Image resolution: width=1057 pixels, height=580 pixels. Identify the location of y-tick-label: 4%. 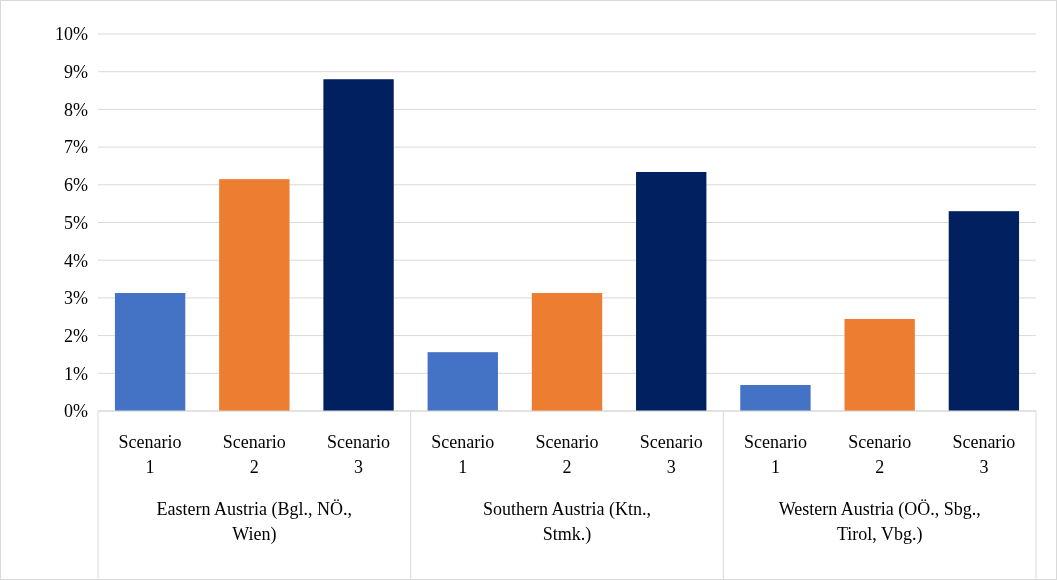
(76, 260).